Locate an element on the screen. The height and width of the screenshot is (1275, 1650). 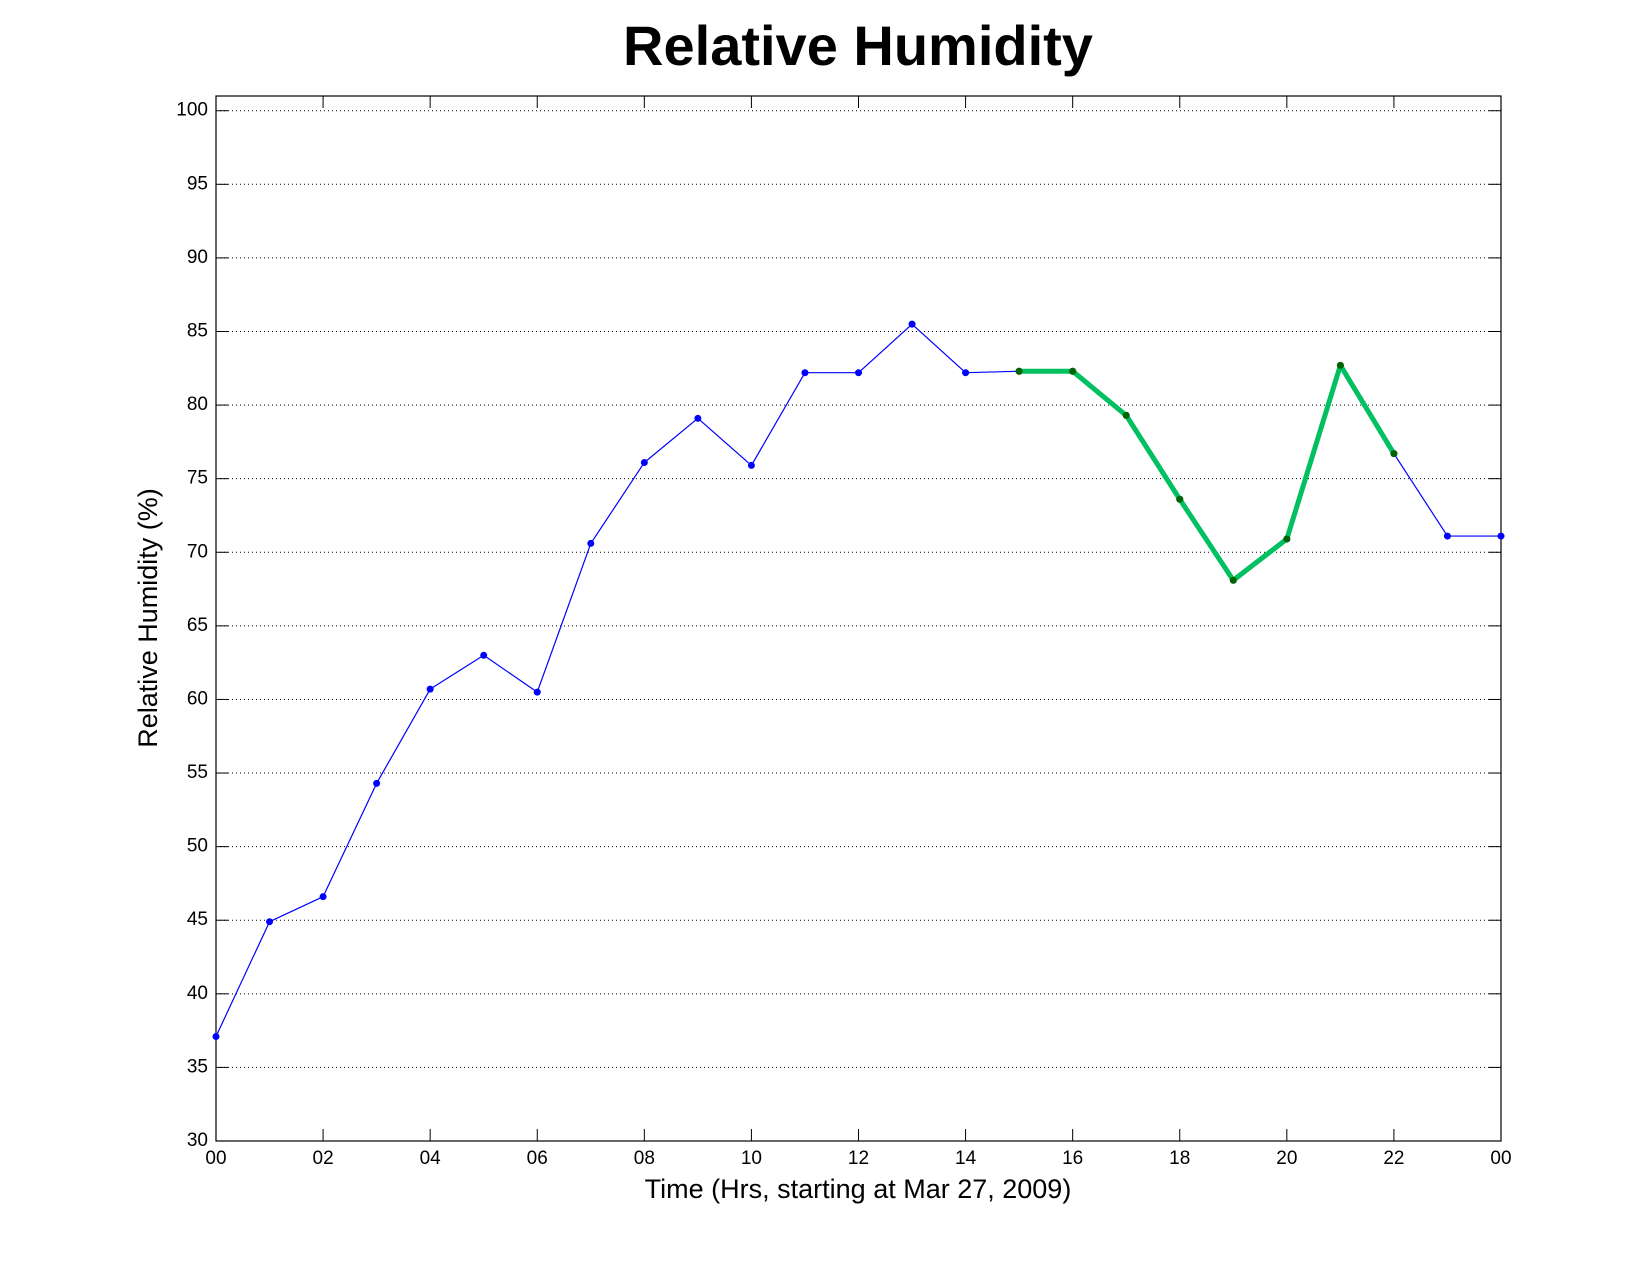
y-tick-label: 30 is located at coordinates (197, 1140).